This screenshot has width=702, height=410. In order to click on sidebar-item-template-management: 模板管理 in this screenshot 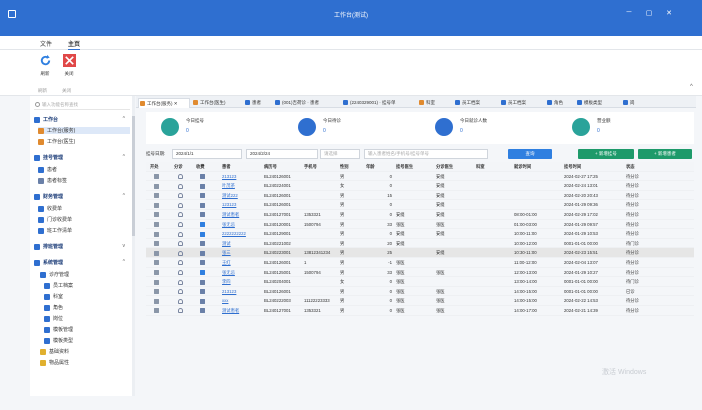, I will do `click(58, 329)`.